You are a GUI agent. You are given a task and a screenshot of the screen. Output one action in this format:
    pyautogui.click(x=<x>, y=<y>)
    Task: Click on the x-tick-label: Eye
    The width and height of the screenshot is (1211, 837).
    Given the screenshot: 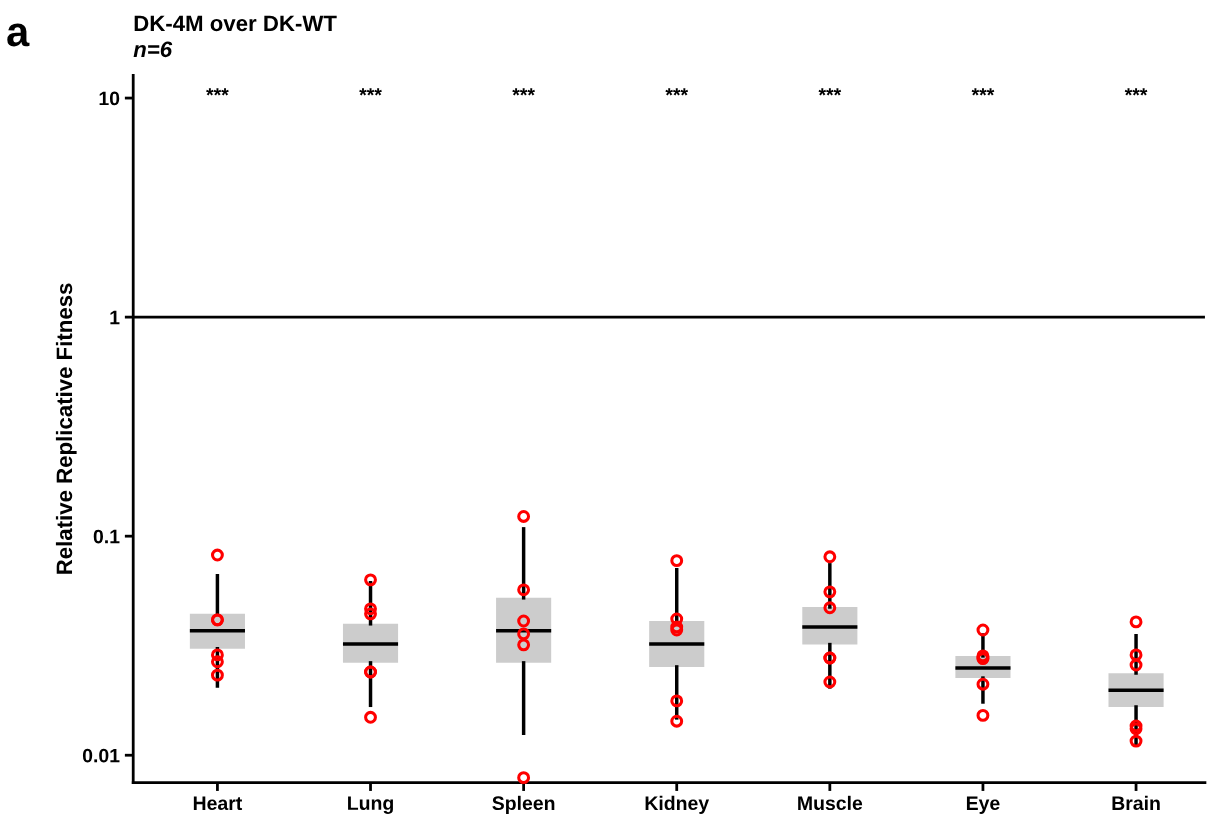 What is the action you would take?
    pyautogui.click(x=983, y=805)
    